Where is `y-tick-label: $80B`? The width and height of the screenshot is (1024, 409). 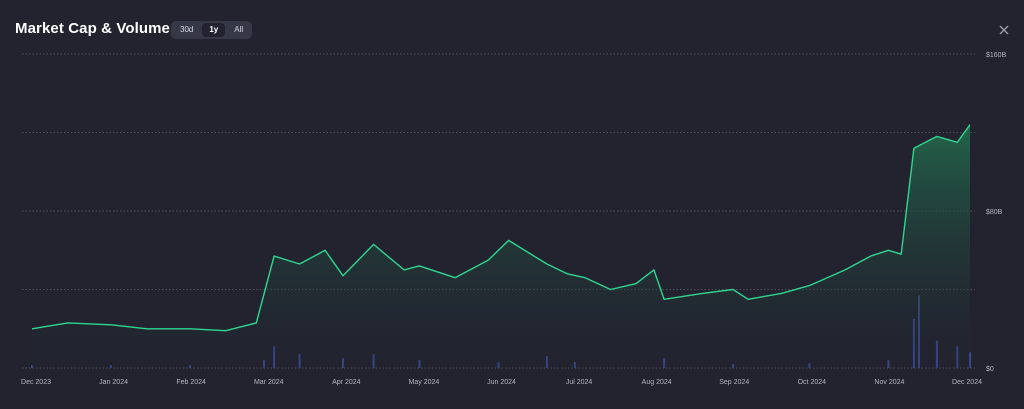
y-tick-label: $80B is located at coordinates (994, 212).